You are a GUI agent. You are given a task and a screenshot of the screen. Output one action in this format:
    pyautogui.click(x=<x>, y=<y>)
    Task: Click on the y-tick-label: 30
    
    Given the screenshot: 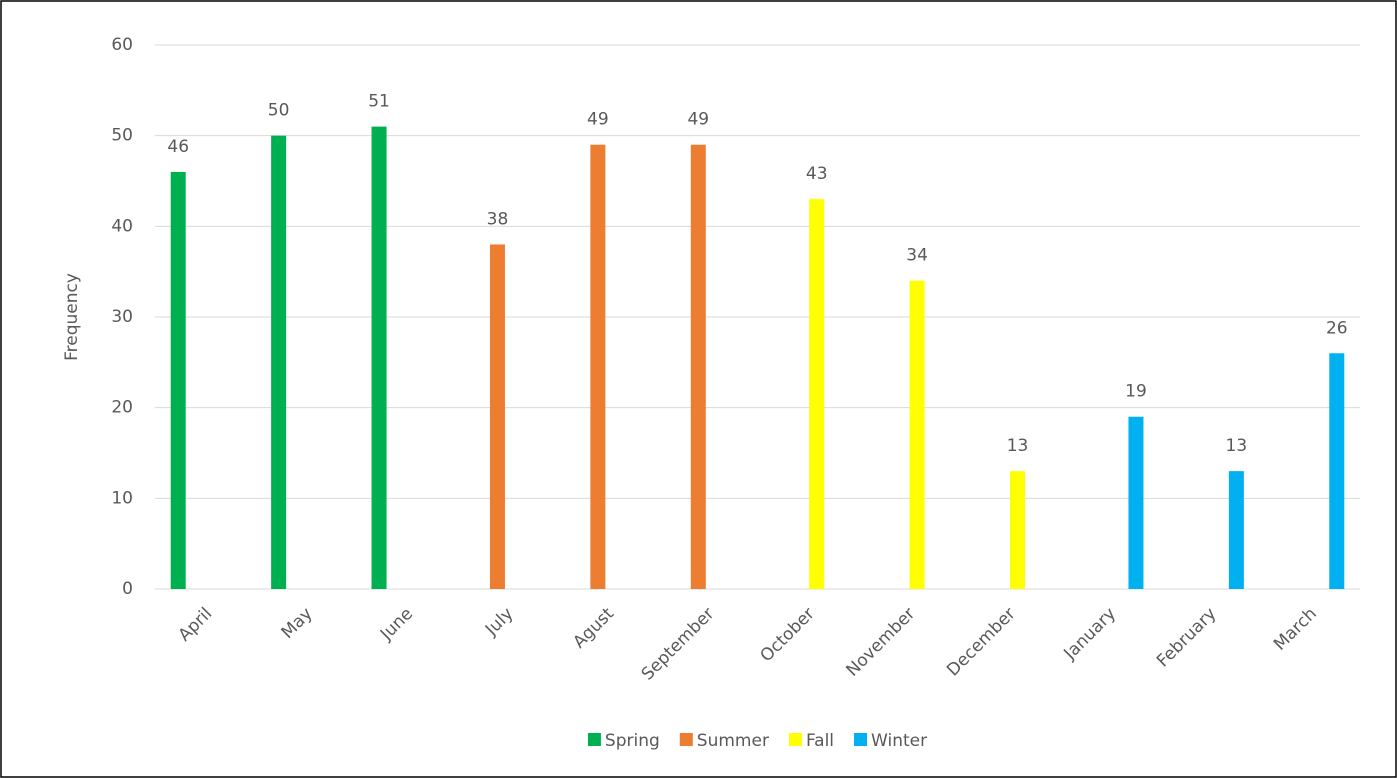 What is the action you would take?
    pyautogui.click(x=122, y=317)
    